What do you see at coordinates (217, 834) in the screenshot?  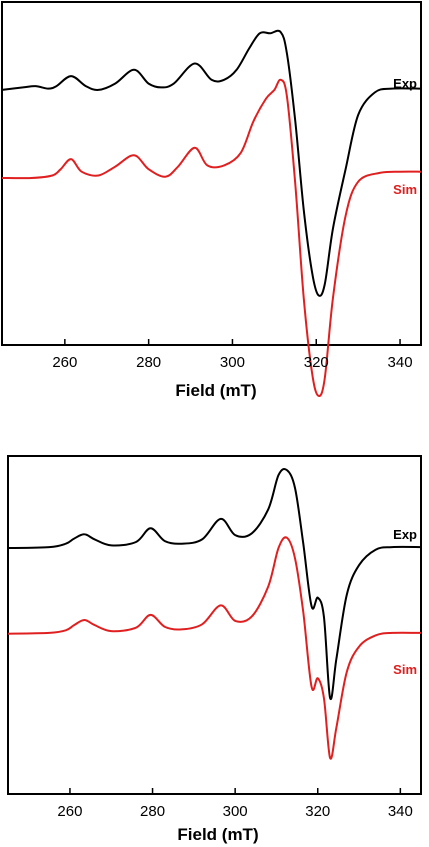 I see `x-axis-title-bottom: Field (mT)` at bounding box center [217, 834].